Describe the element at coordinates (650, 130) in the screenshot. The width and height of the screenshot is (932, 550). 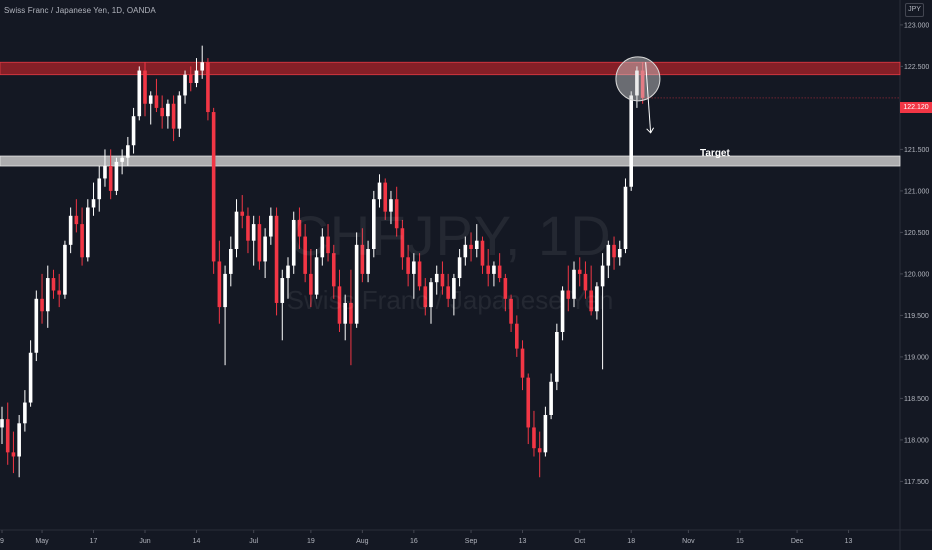
I see `down-arrow-head` at that location.